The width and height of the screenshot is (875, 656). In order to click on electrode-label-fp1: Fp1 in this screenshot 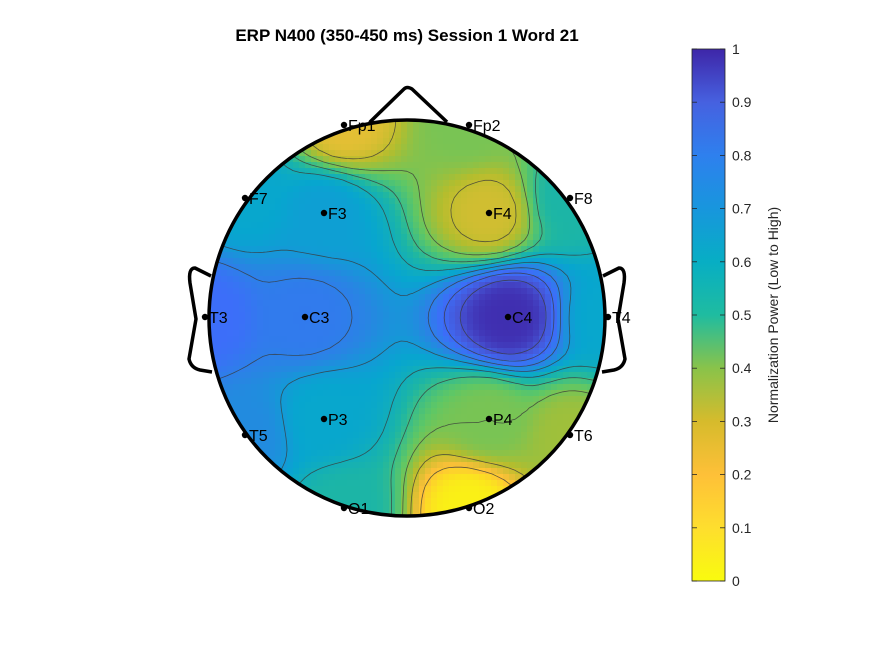, I will do `click(362, 126)`.